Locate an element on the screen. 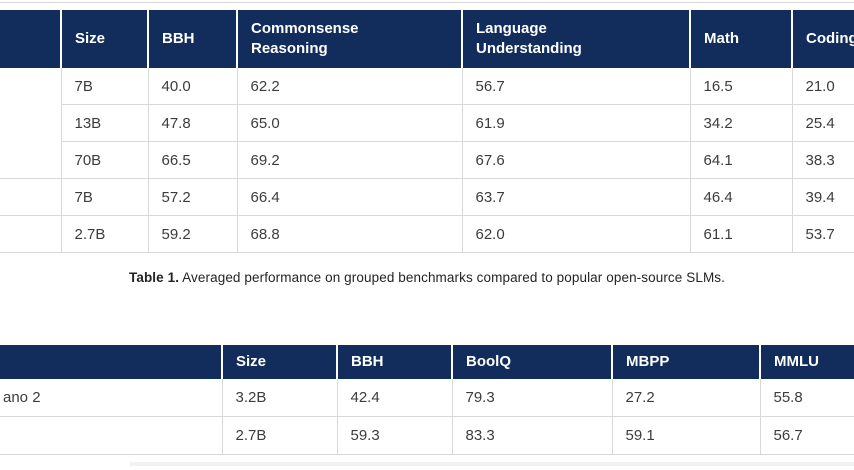 The width and height of the screenshot is (854, 470). column-header: BoolQ is located at coordinates (532, 362).